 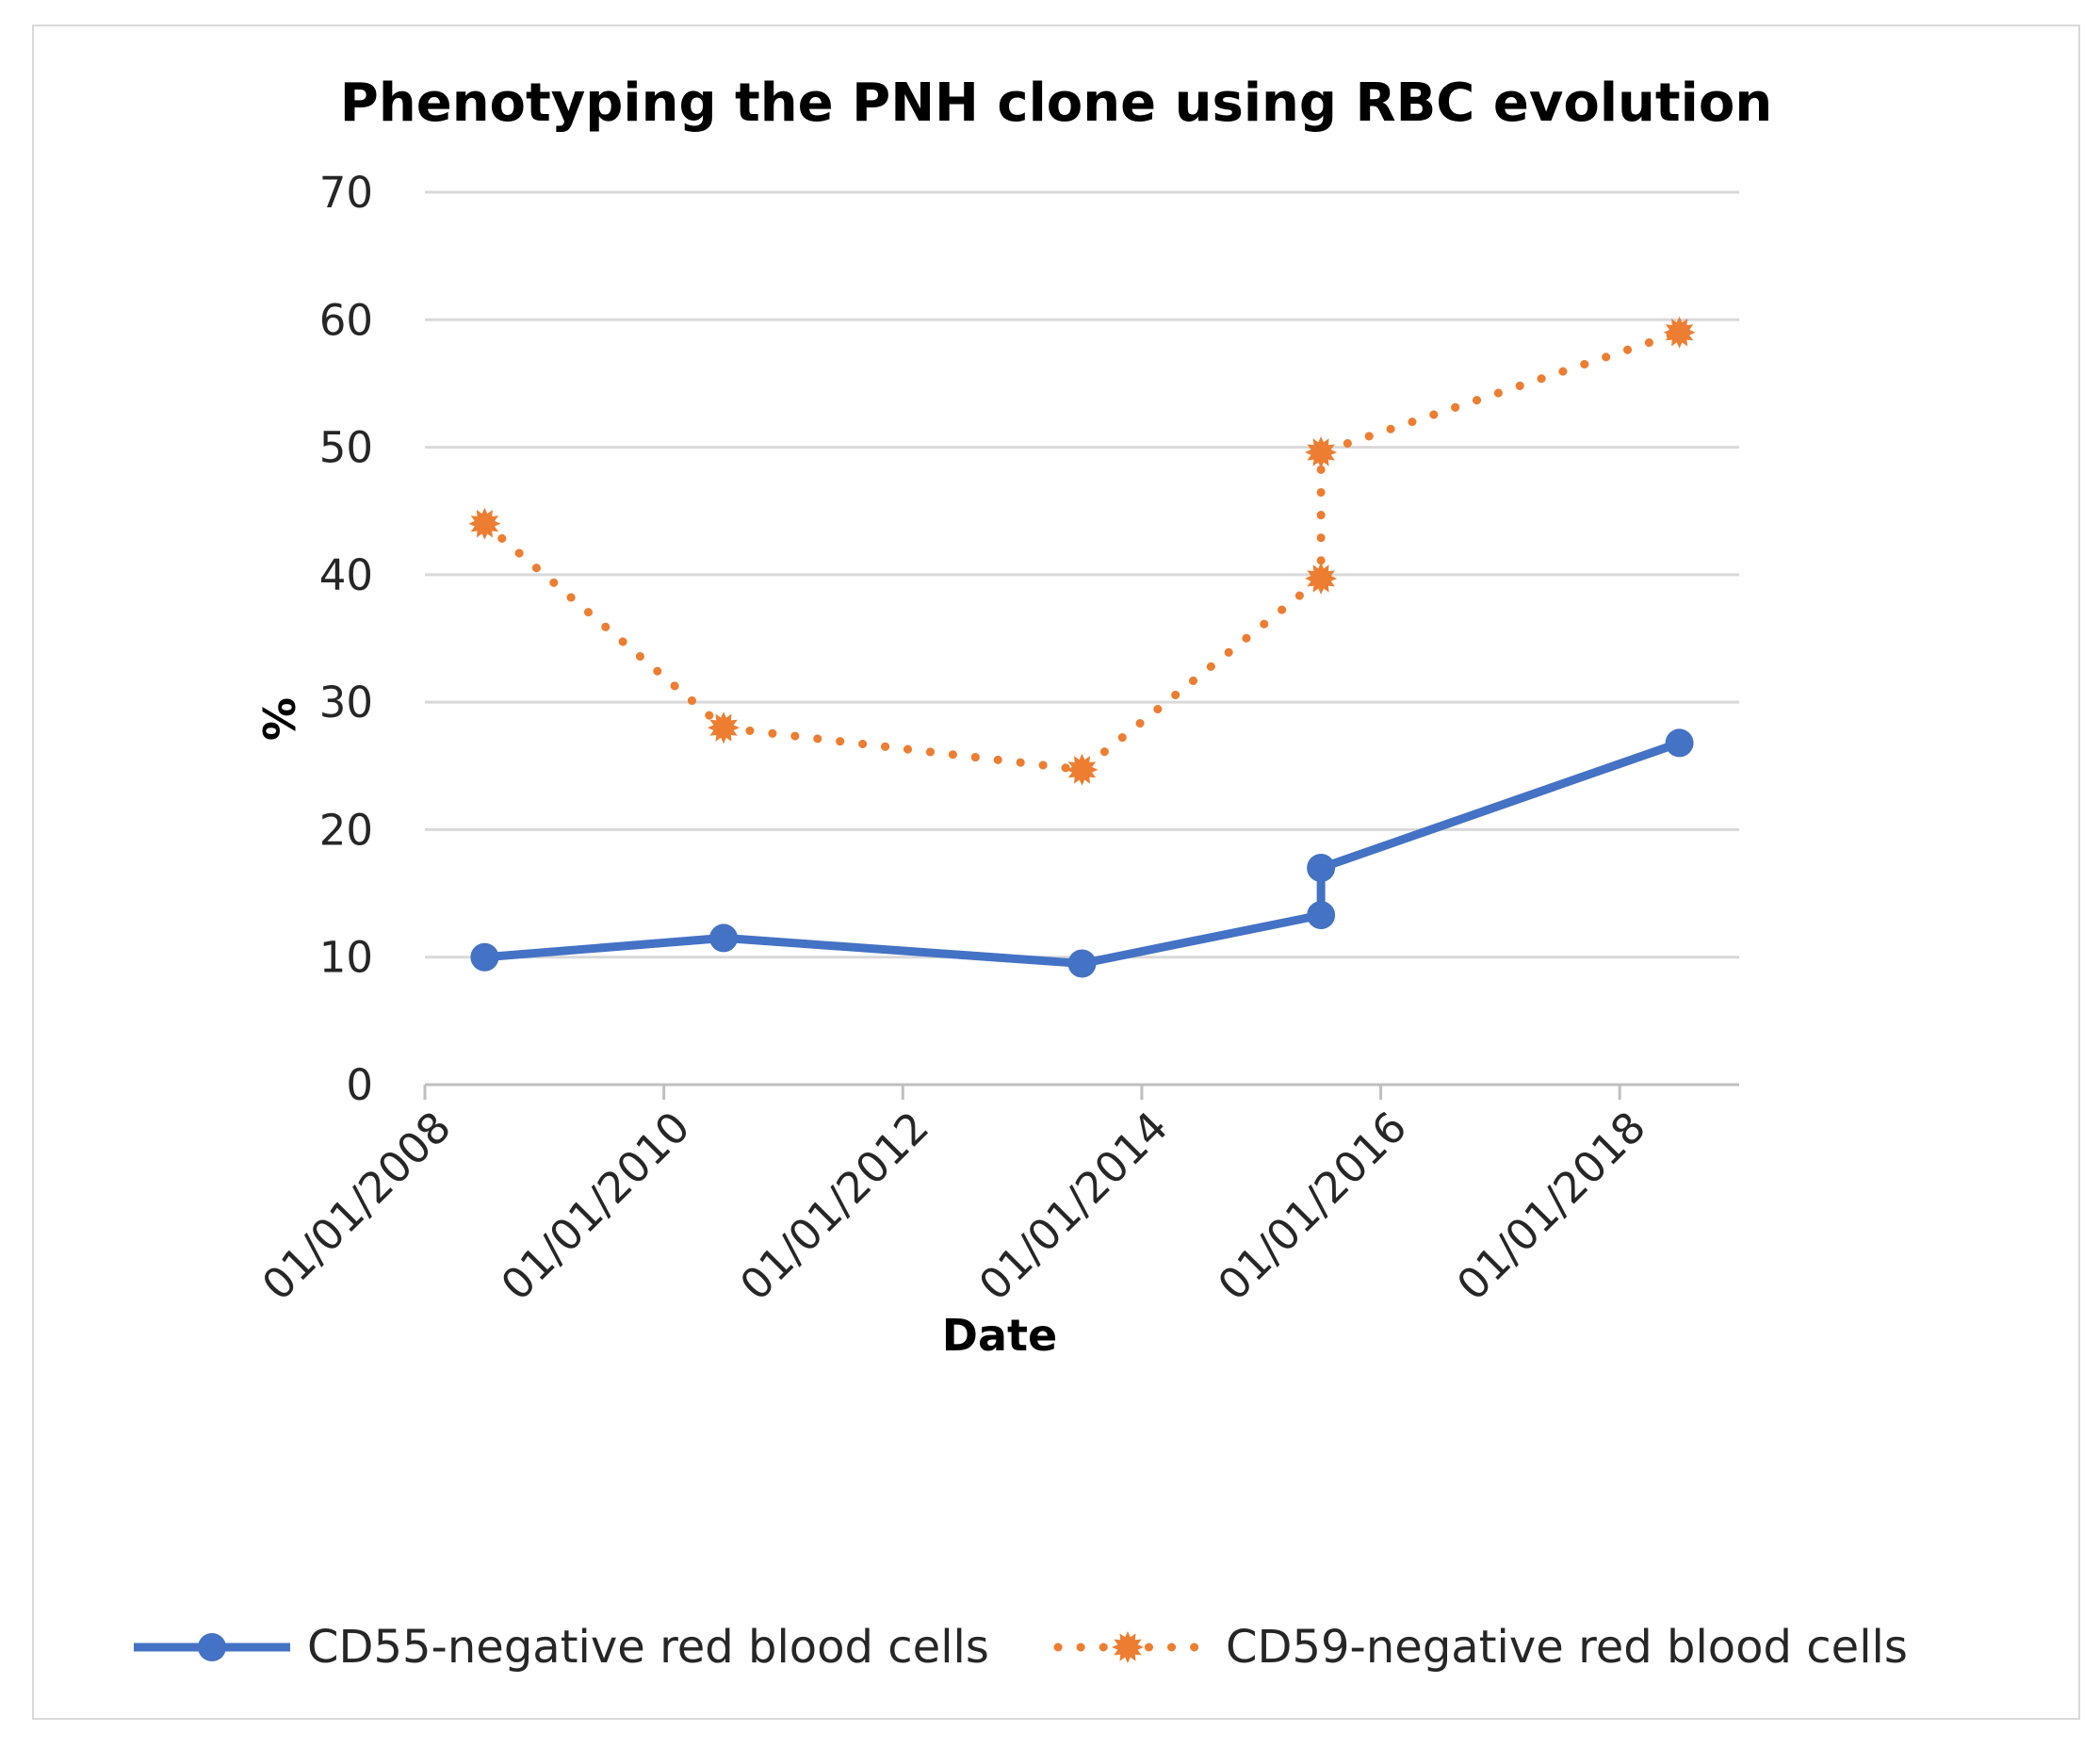 What do you see at coordinates (1567, 1647) in the screenshot?
I see `legend-label: CD59-negative red blood cells` at bounding box center [1567, 1647].